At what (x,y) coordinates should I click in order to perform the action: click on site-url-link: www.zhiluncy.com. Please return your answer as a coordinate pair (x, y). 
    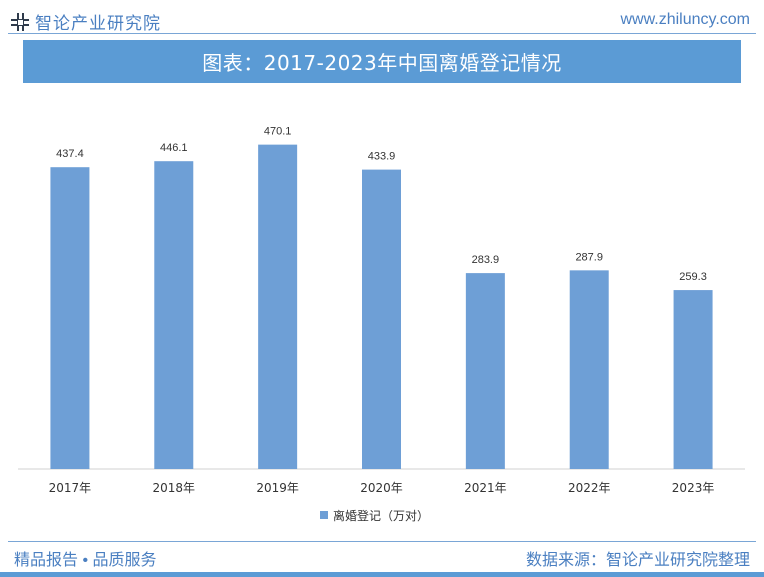
    Looking at the image, I should click on (685, 19).